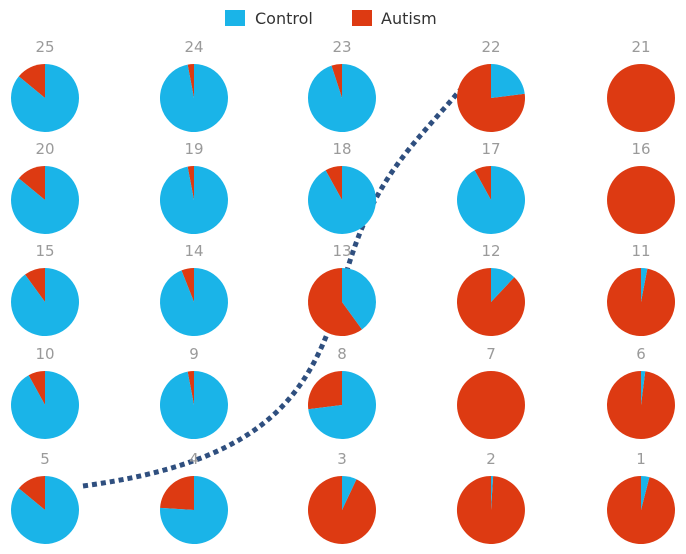 Image resolution: width=686 pixels, height=554 pixels. Describe the element at coordinates (44, 251) in the screenshot. I see `pie-label: 15` at that location.